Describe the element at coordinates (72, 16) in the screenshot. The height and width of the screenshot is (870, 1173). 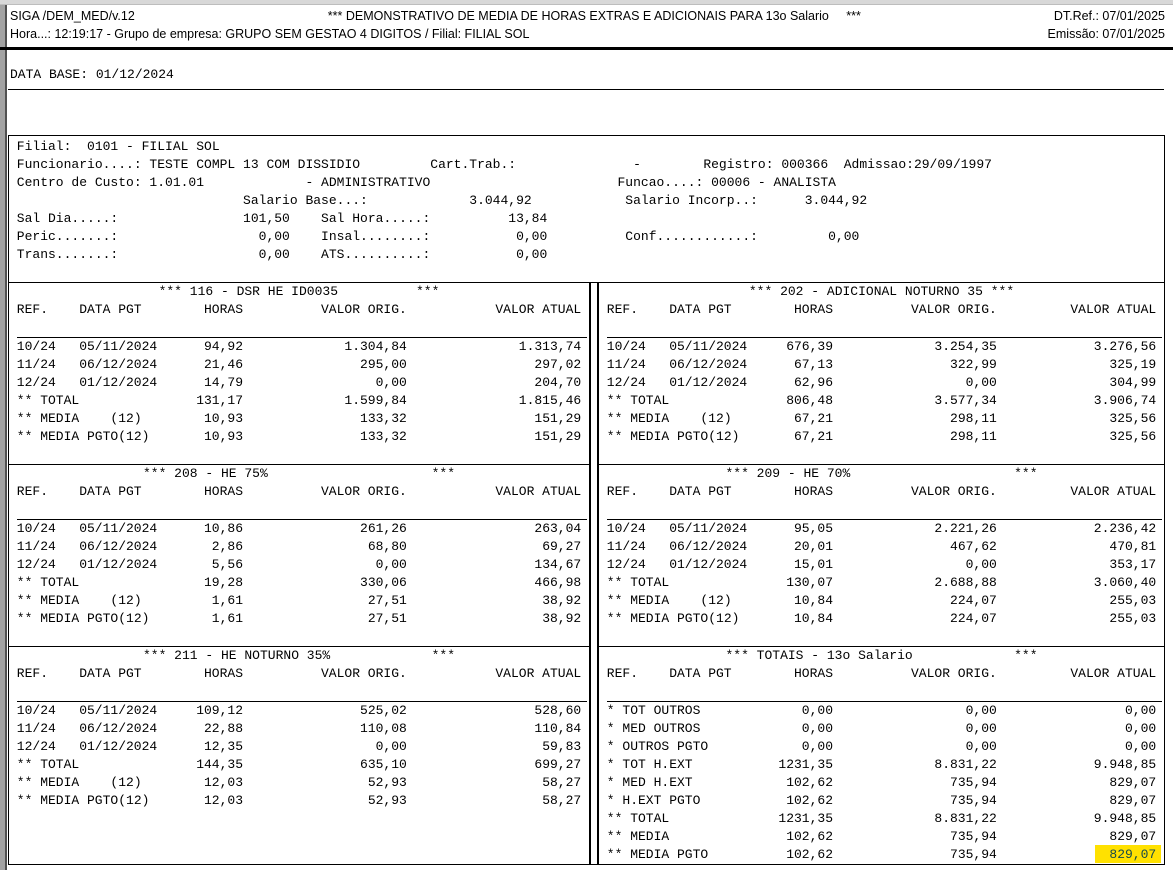
I see `app-version: SIGA /DEM_MED/v.12` at that location.